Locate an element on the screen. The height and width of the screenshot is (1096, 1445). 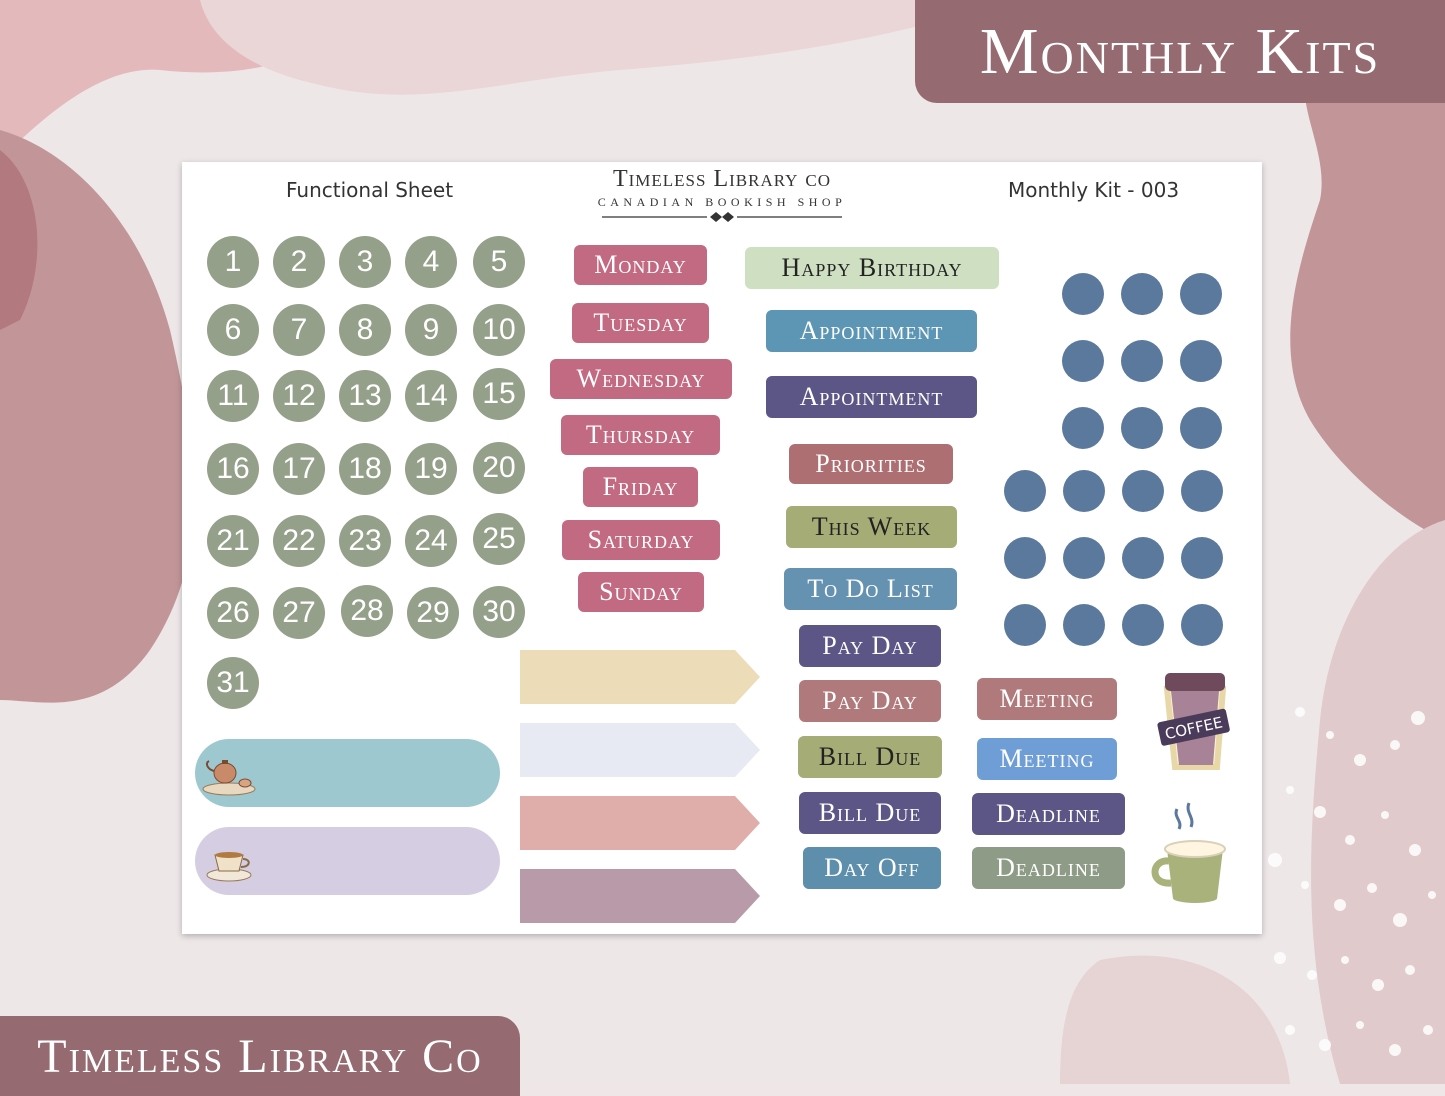
label-priorities: Priorities is located at coordinates (871, 464).